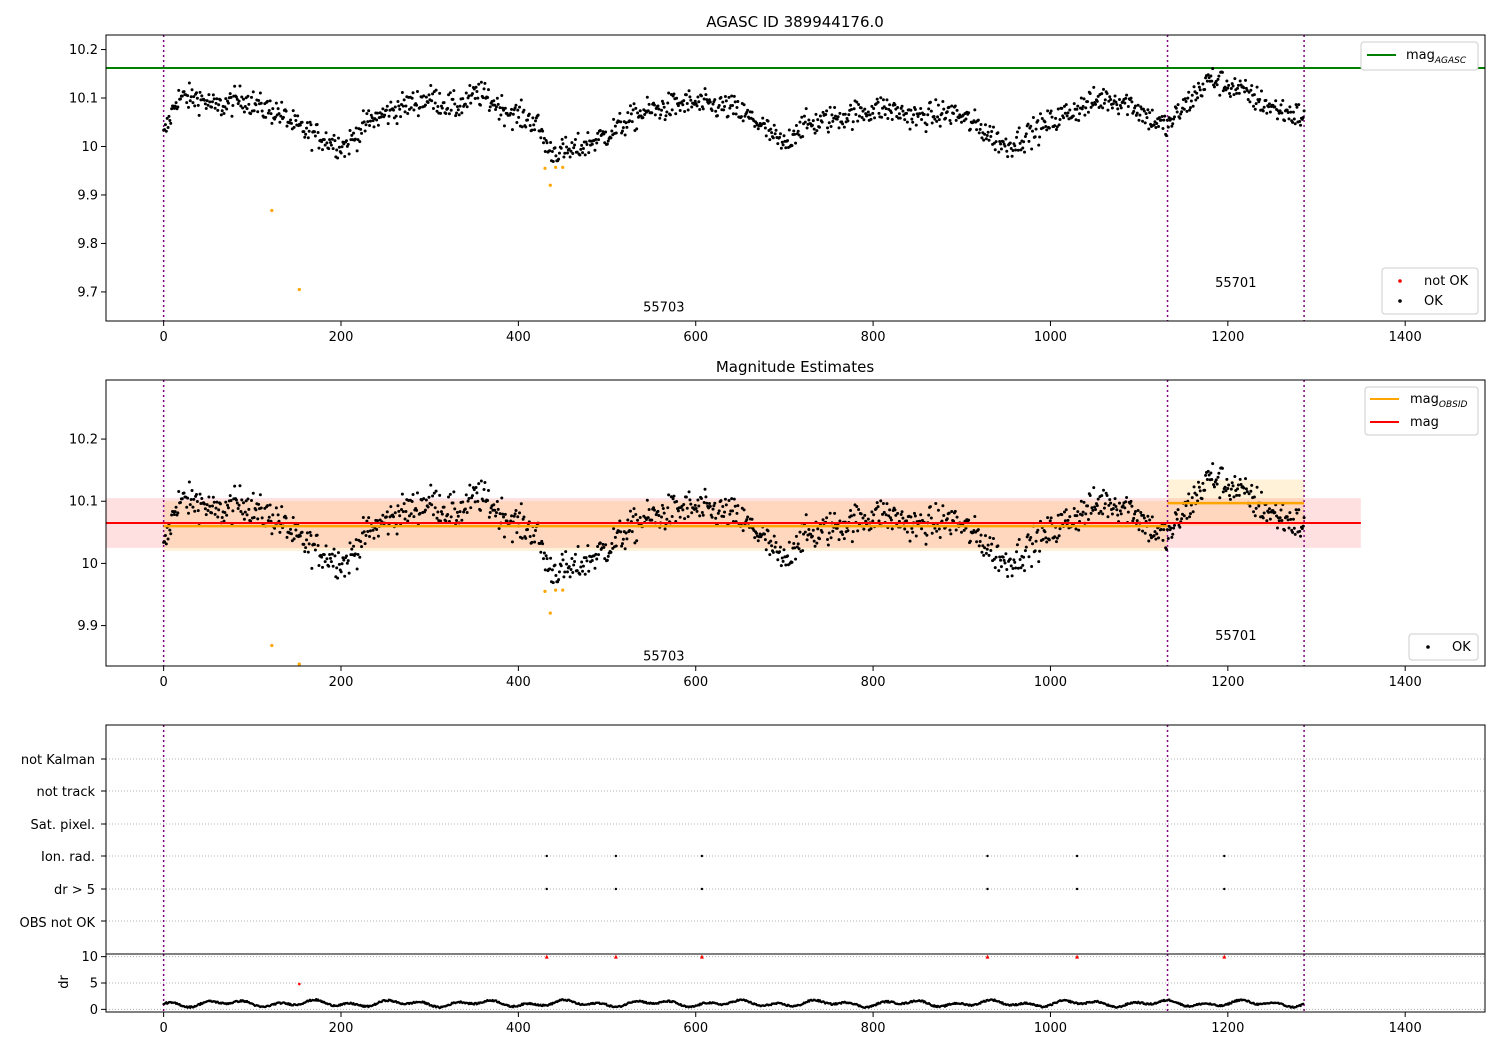 The height and width of the screenshot is (1050, 1500). What do you see at coordinates (87, 244) in the screenshot?
I see `y-tick-label: 9.8` at bounding box center [87, 244].